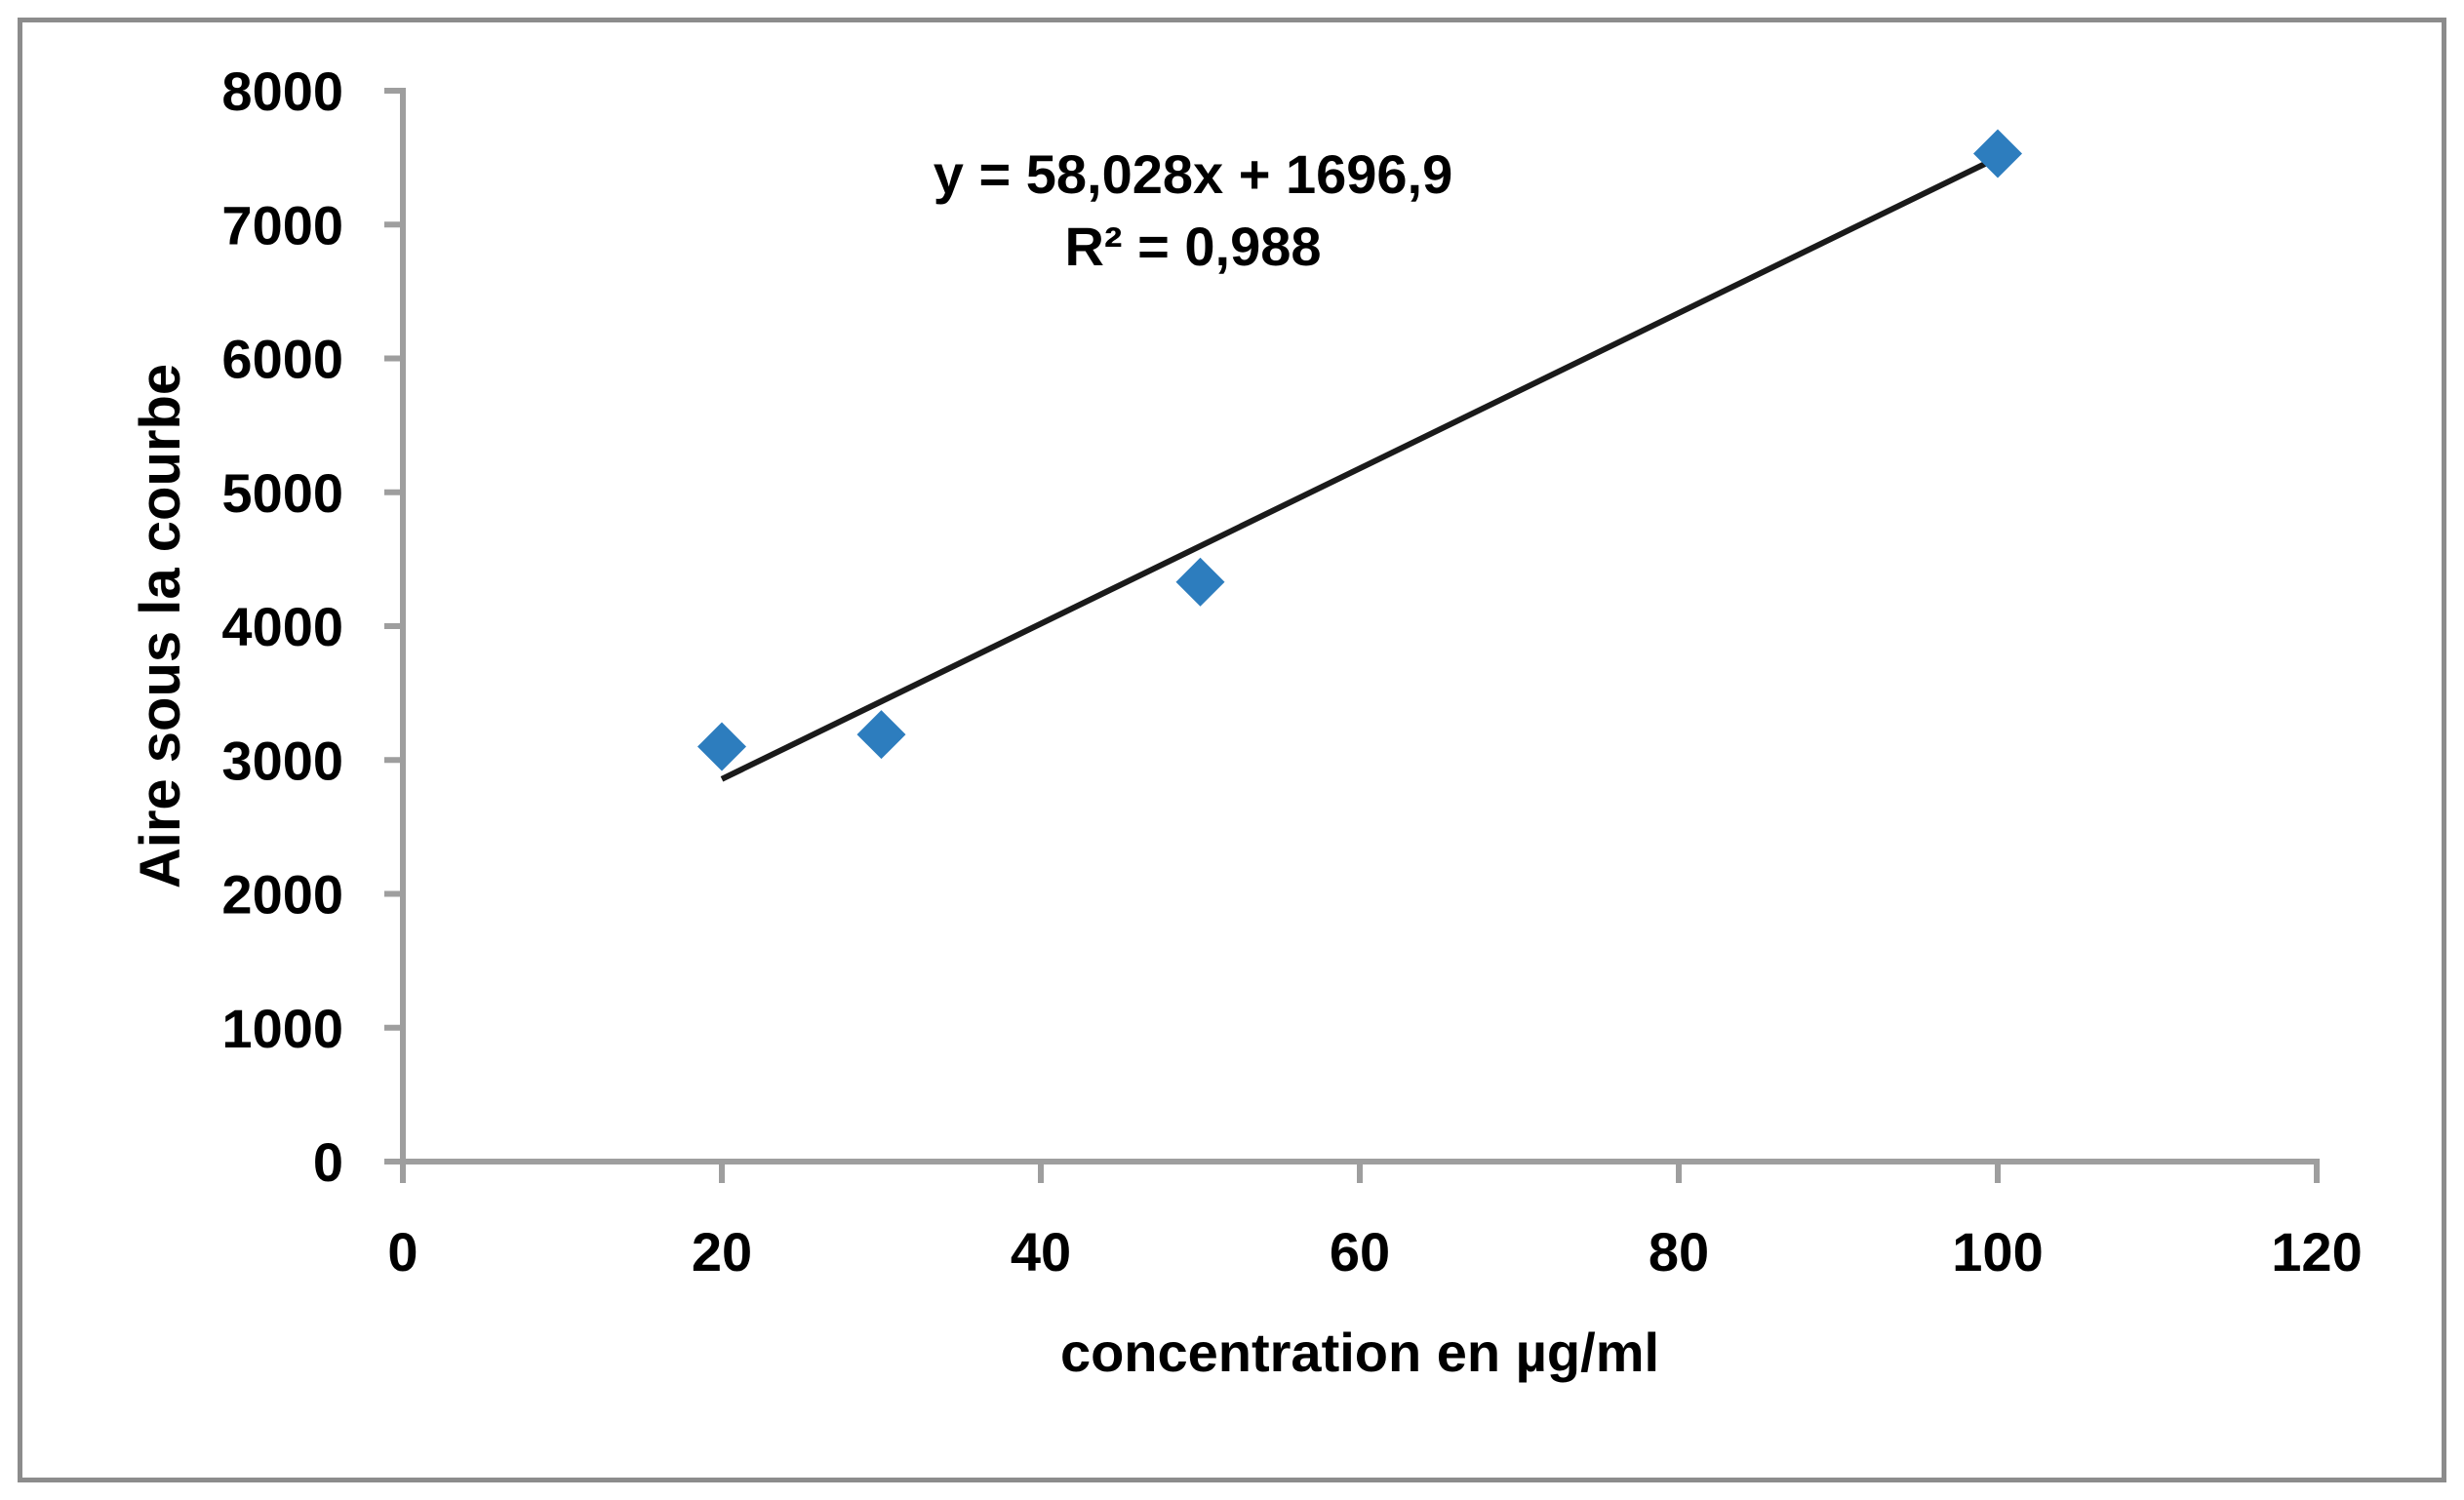 This screenshot has width=2464, height=1500. I want to click on y-tick-label: 1000, so click(282, 1028).